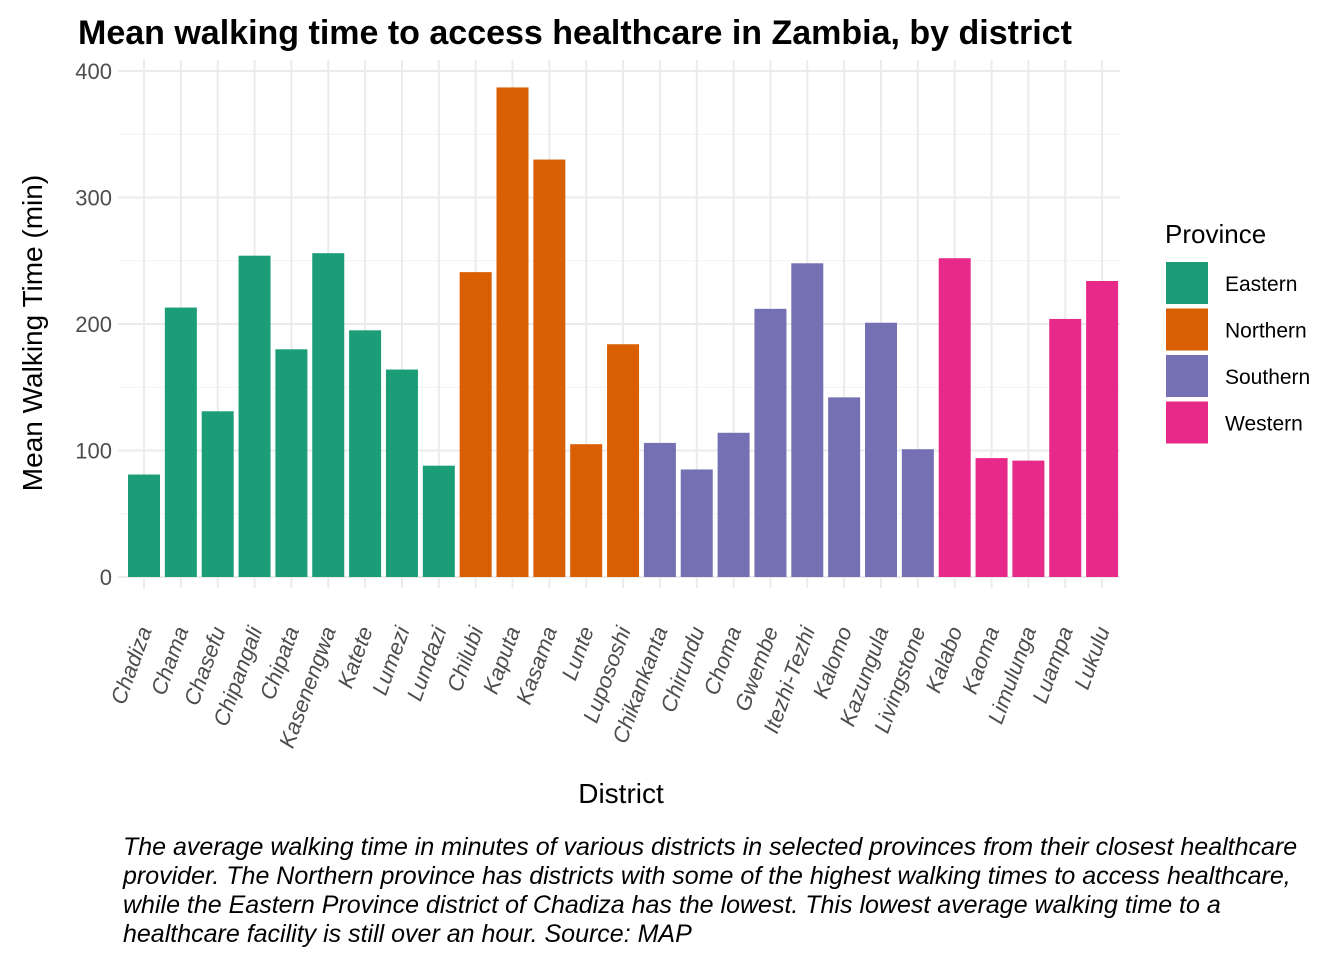  I want to click on y-tick-label: 0, so click(106, 577).